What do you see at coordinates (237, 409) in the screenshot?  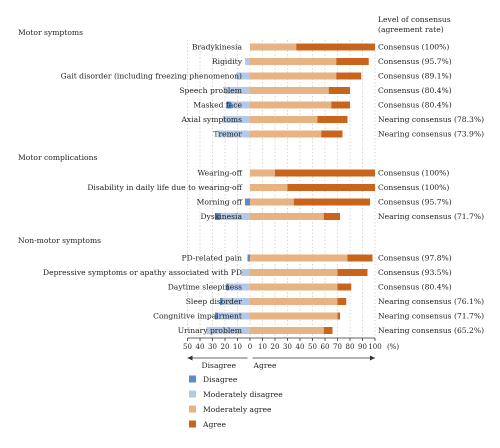 I see `legend-label: Moderately agree` at bounding box center [237, 409].